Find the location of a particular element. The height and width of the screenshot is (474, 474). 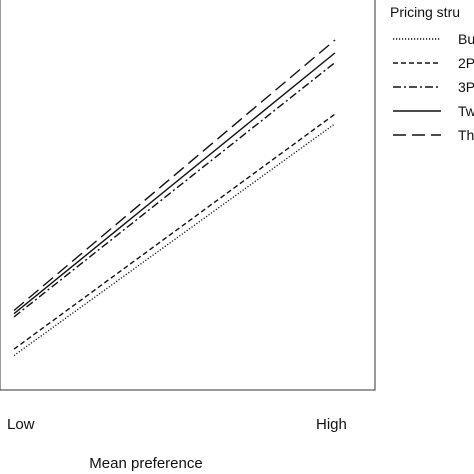

x-tick-high: High is located at coordinates (331, 424).